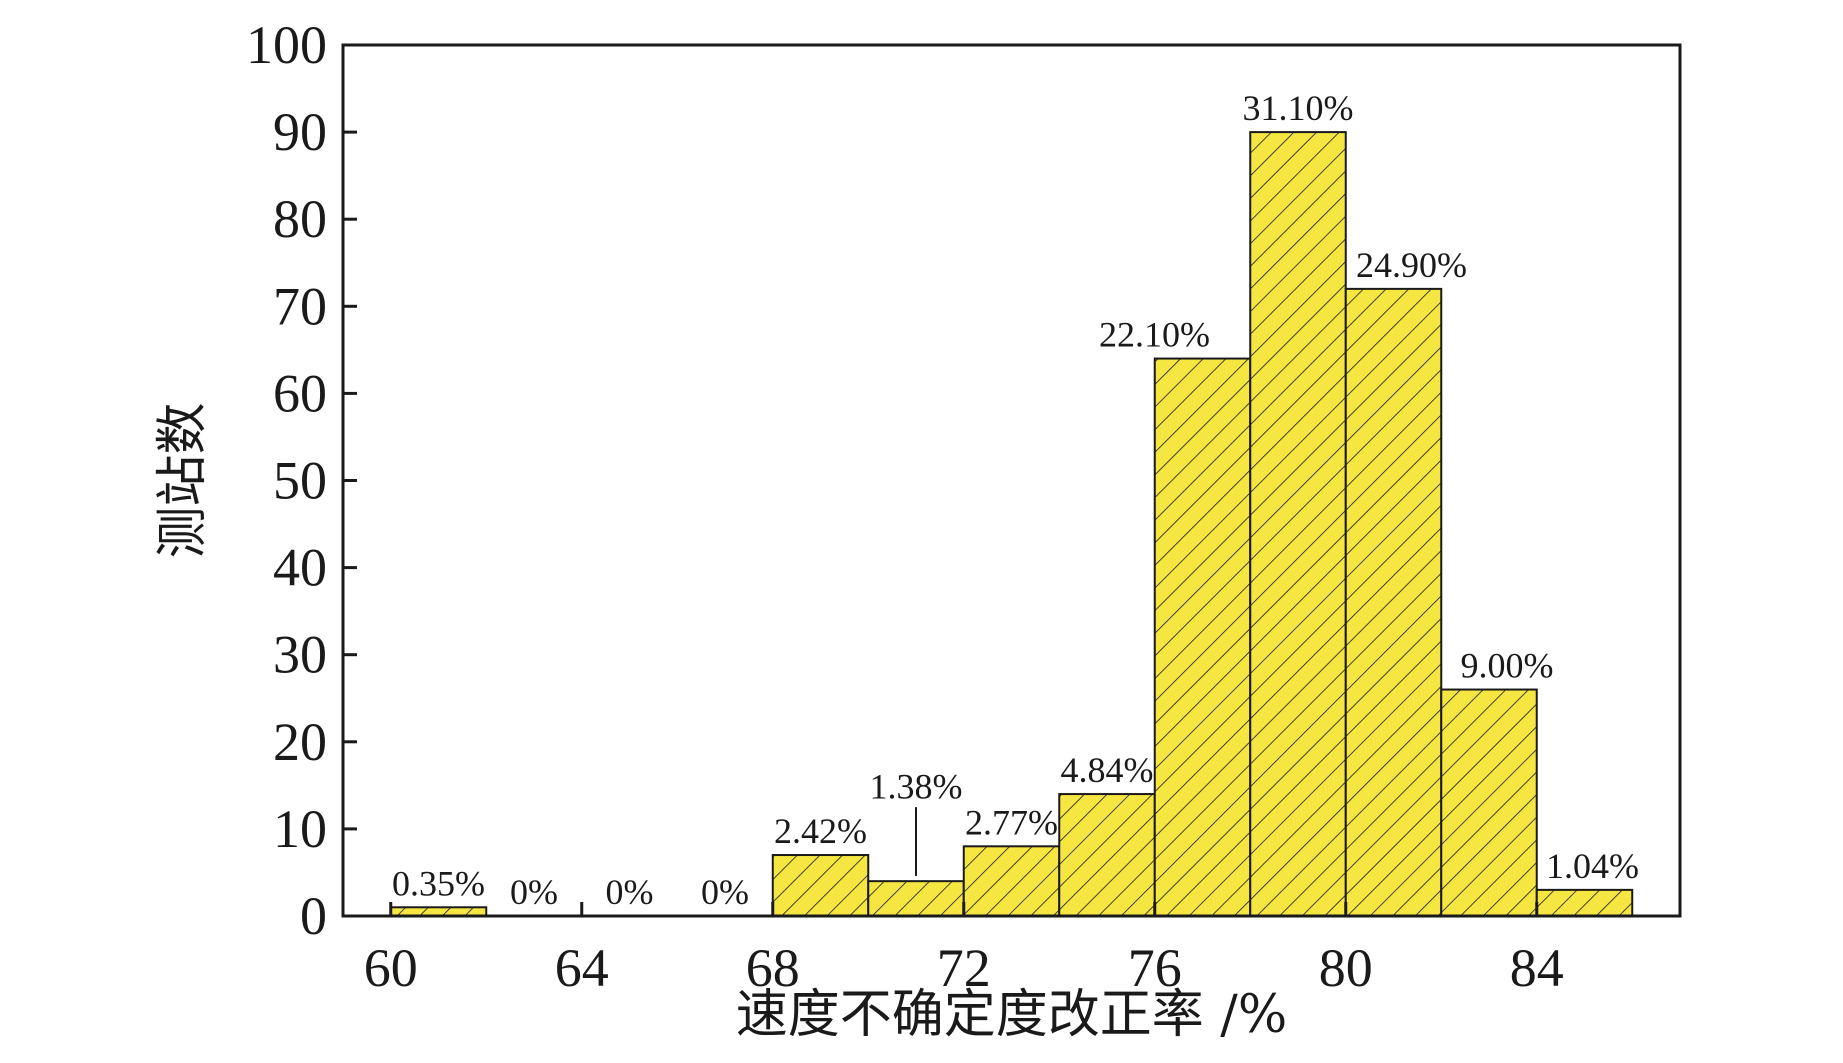  What do you see at coordinates (1537, 968) in the screenshot?
I see `x-tick-label-84: 84` at bounding box center [1537, 968].